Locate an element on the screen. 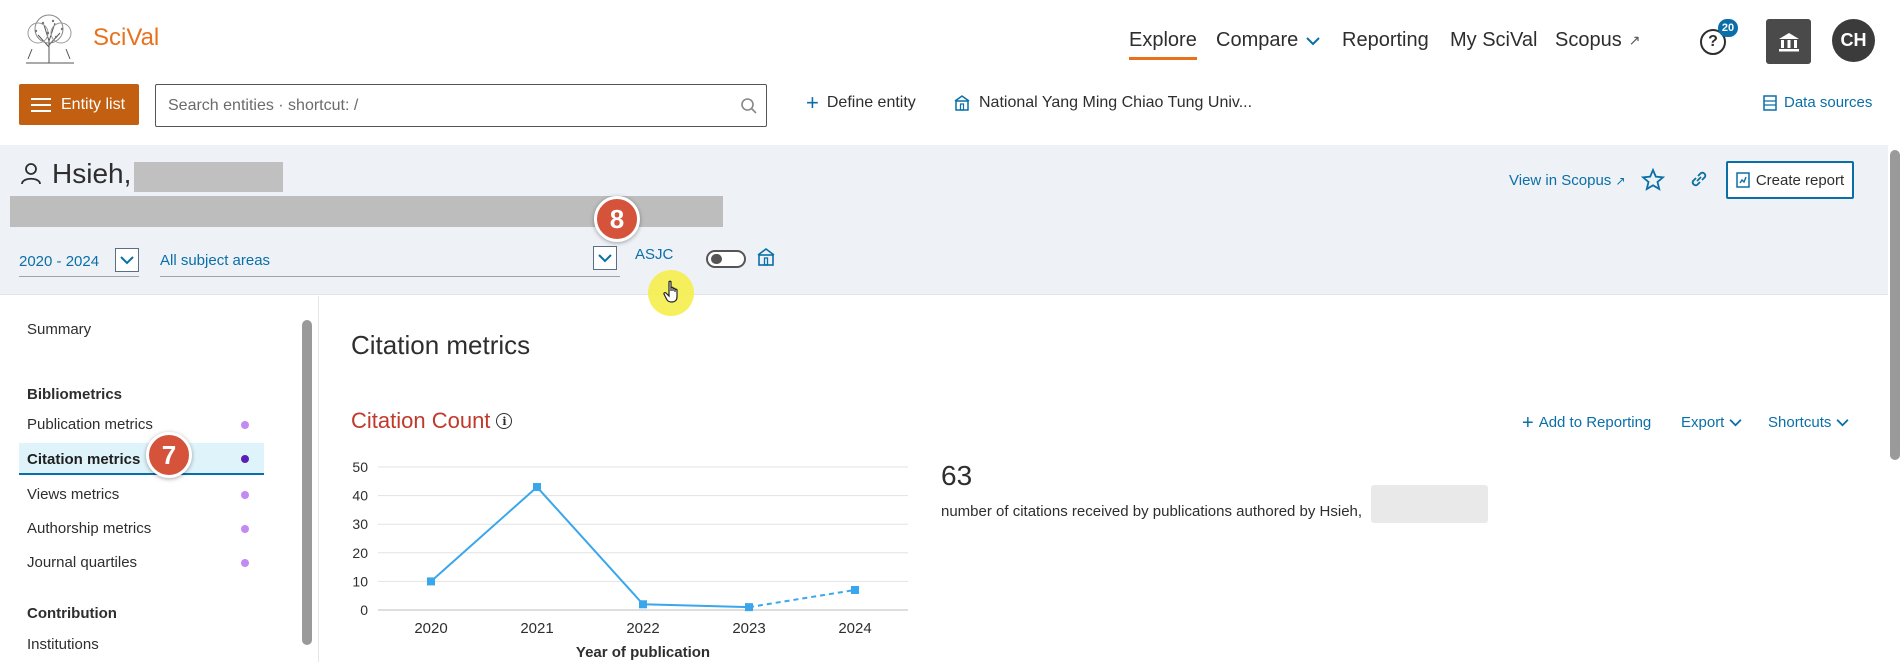 The image size is (1900, 662). nav-my-scival: My SciVal is located at coordinates (1493, 40).